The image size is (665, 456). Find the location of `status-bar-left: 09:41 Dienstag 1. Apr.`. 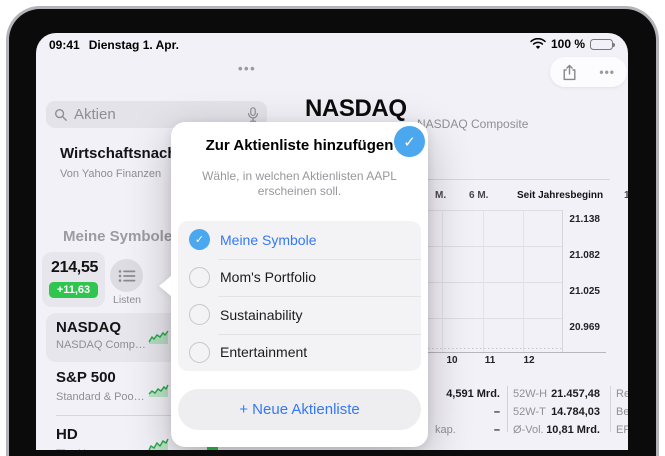

status-bar-left: 09:41 Dienstag 1. Apr. is located at coordinates (114, 45).